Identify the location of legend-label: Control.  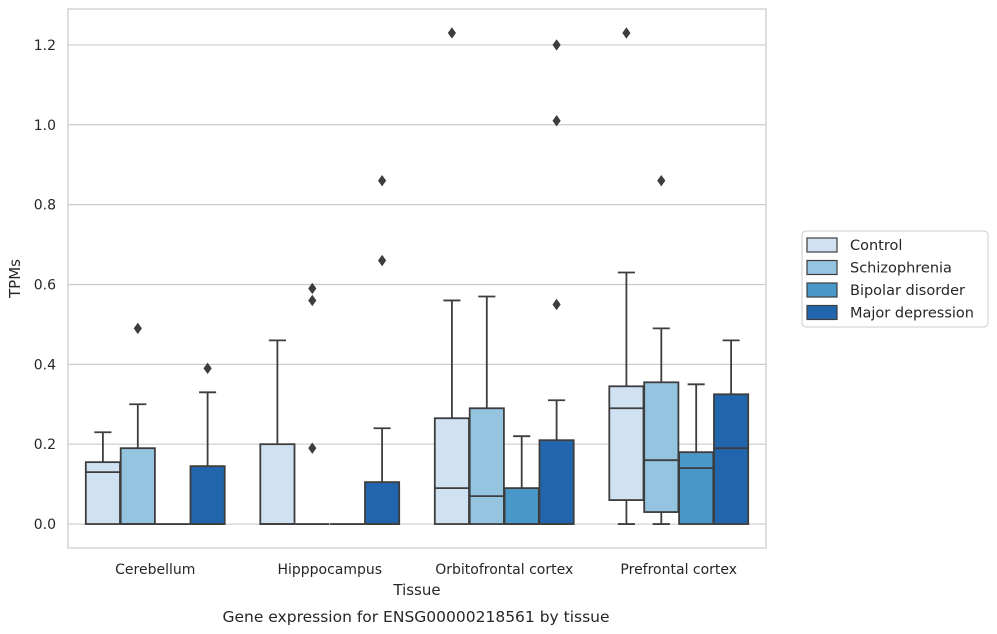
(876, 246).